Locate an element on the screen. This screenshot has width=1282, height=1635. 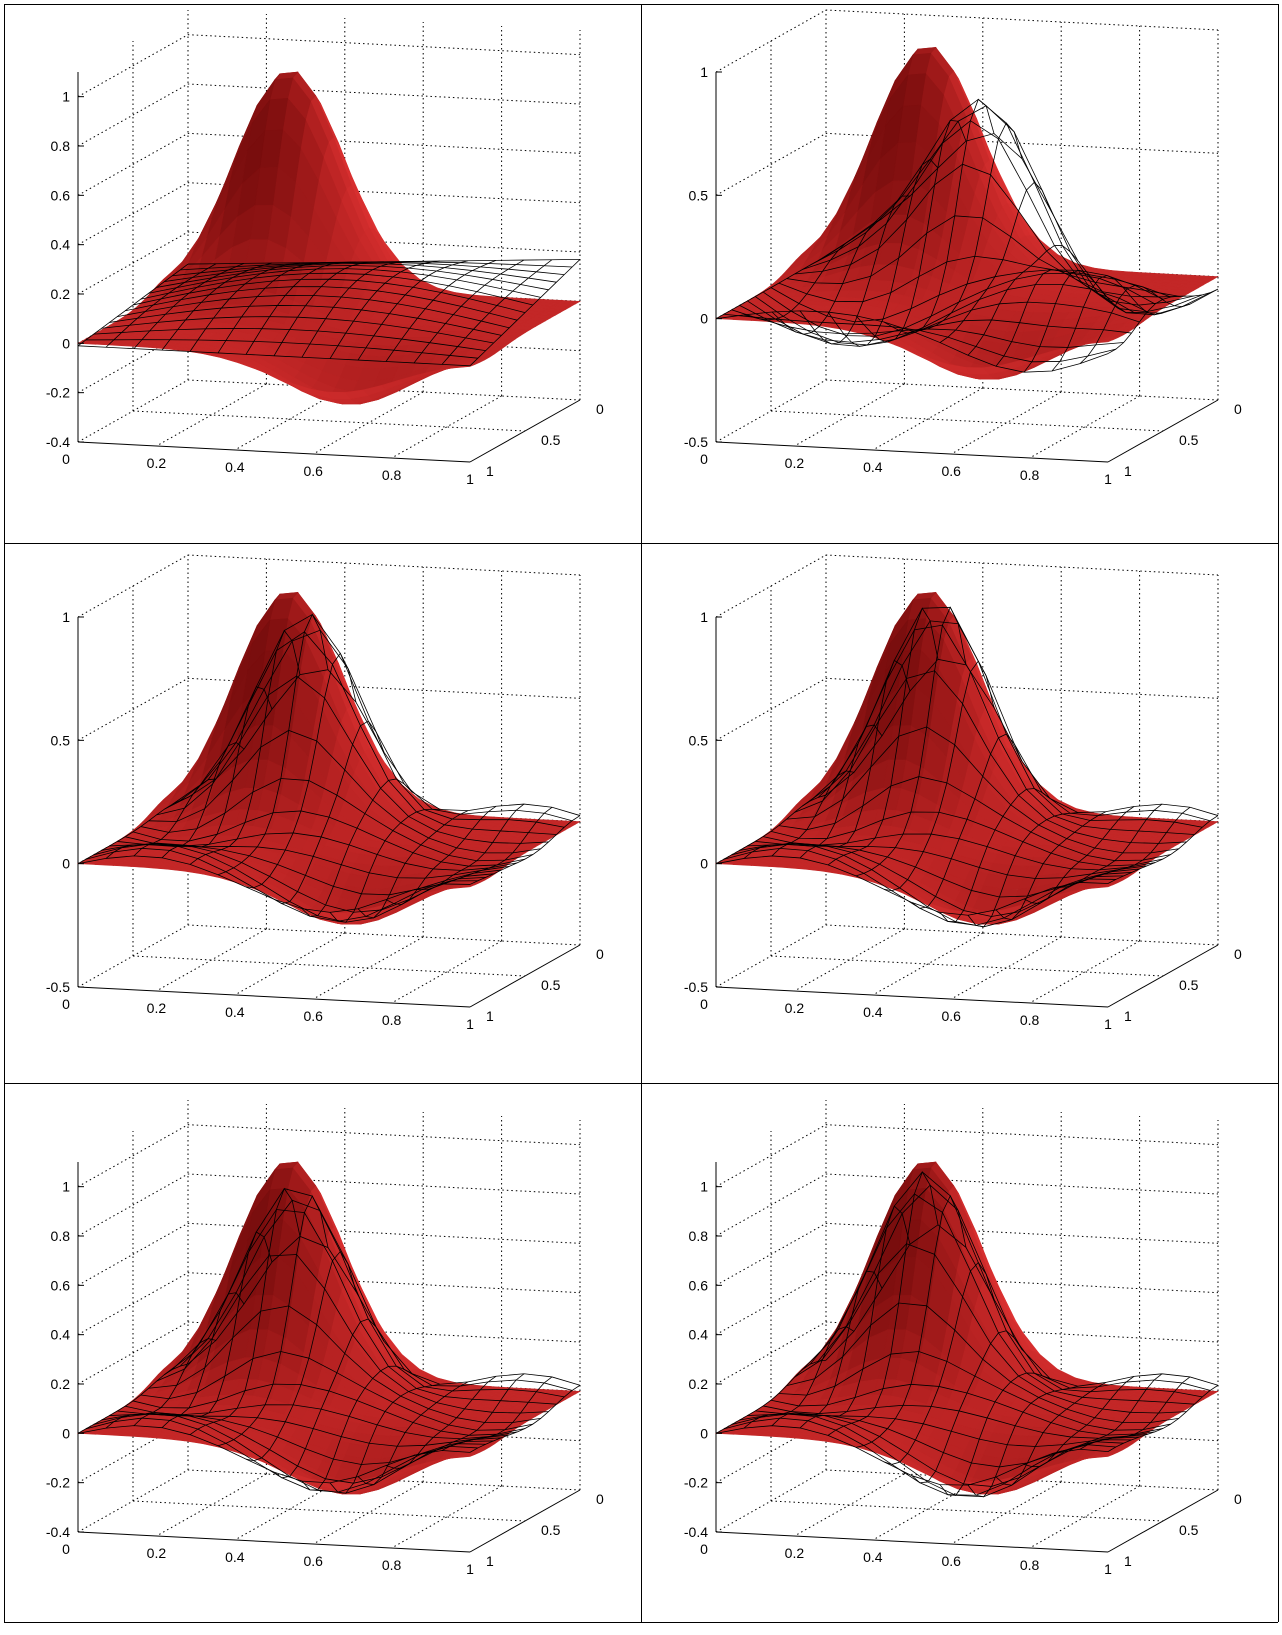
y-tick-label: 0.5 is located at coordinates (551, 985).